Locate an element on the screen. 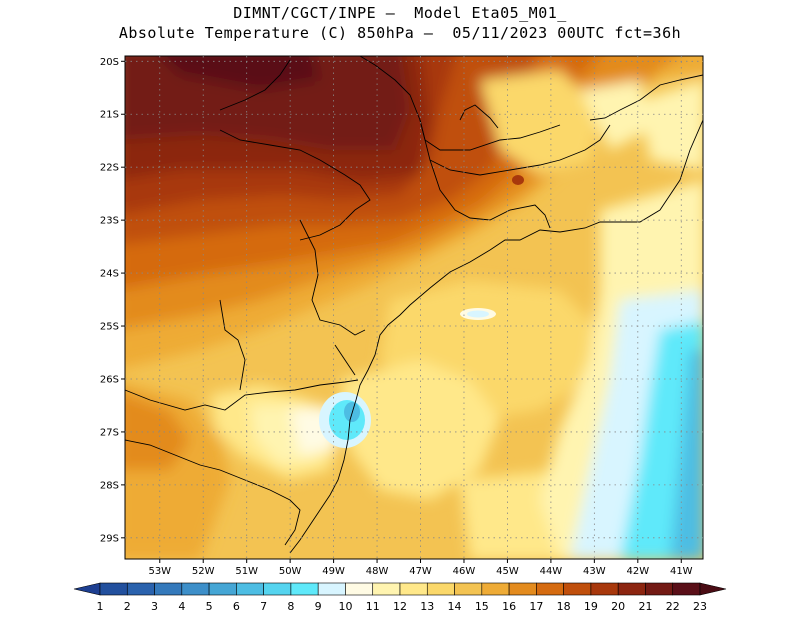  lon-tick-label: 52W is located at coordinates (203, 571).